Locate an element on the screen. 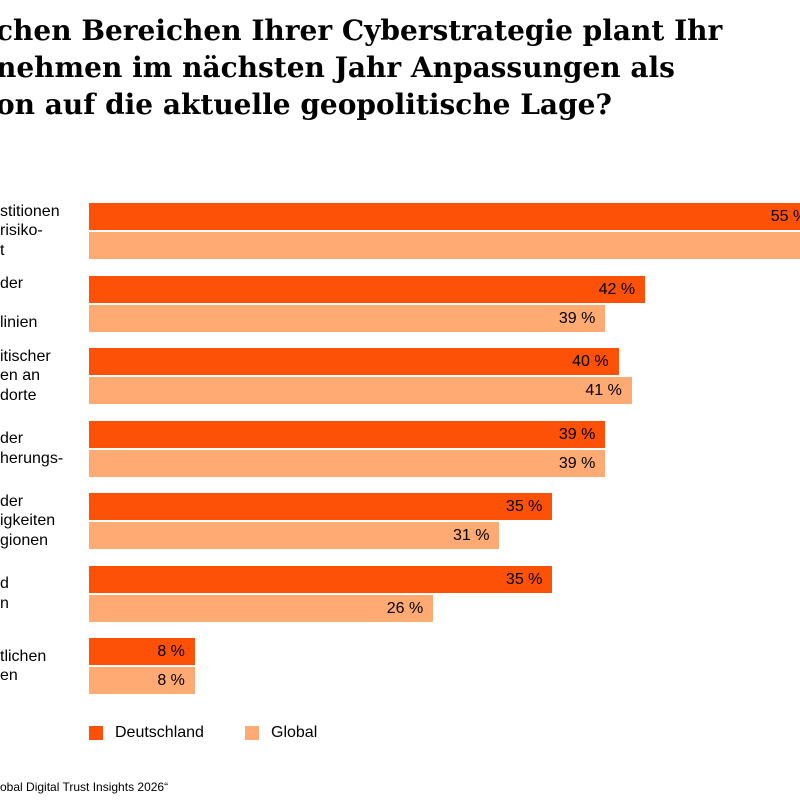 Image resolution: width=800 pixels, height=800 pixels. category-label-line: t is located at coordinates (2, 250).